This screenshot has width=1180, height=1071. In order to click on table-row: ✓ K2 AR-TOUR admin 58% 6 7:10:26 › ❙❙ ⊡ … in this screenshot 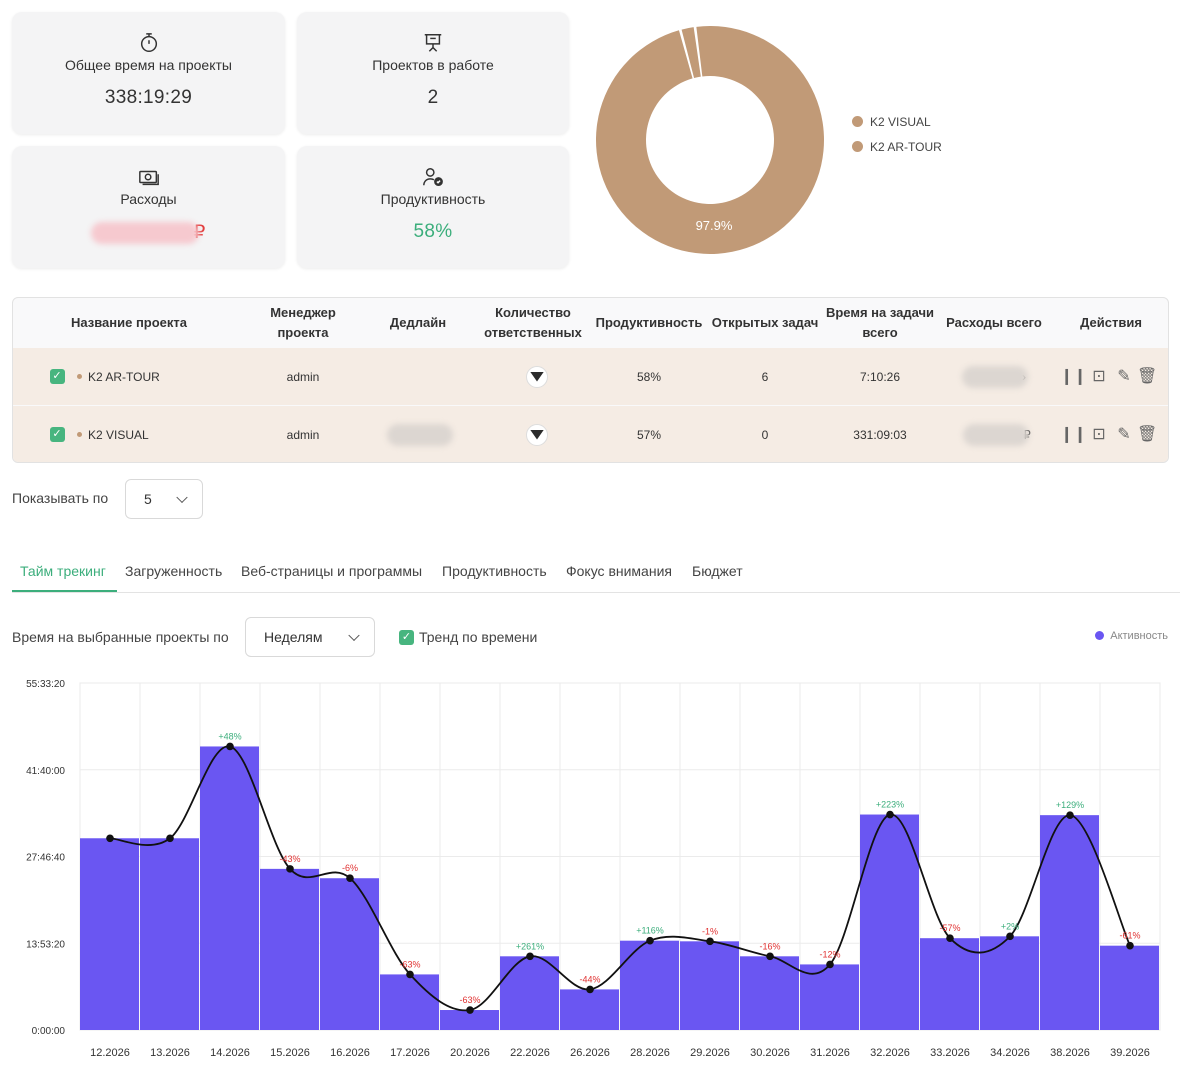, I will do `click(590, 376)`.